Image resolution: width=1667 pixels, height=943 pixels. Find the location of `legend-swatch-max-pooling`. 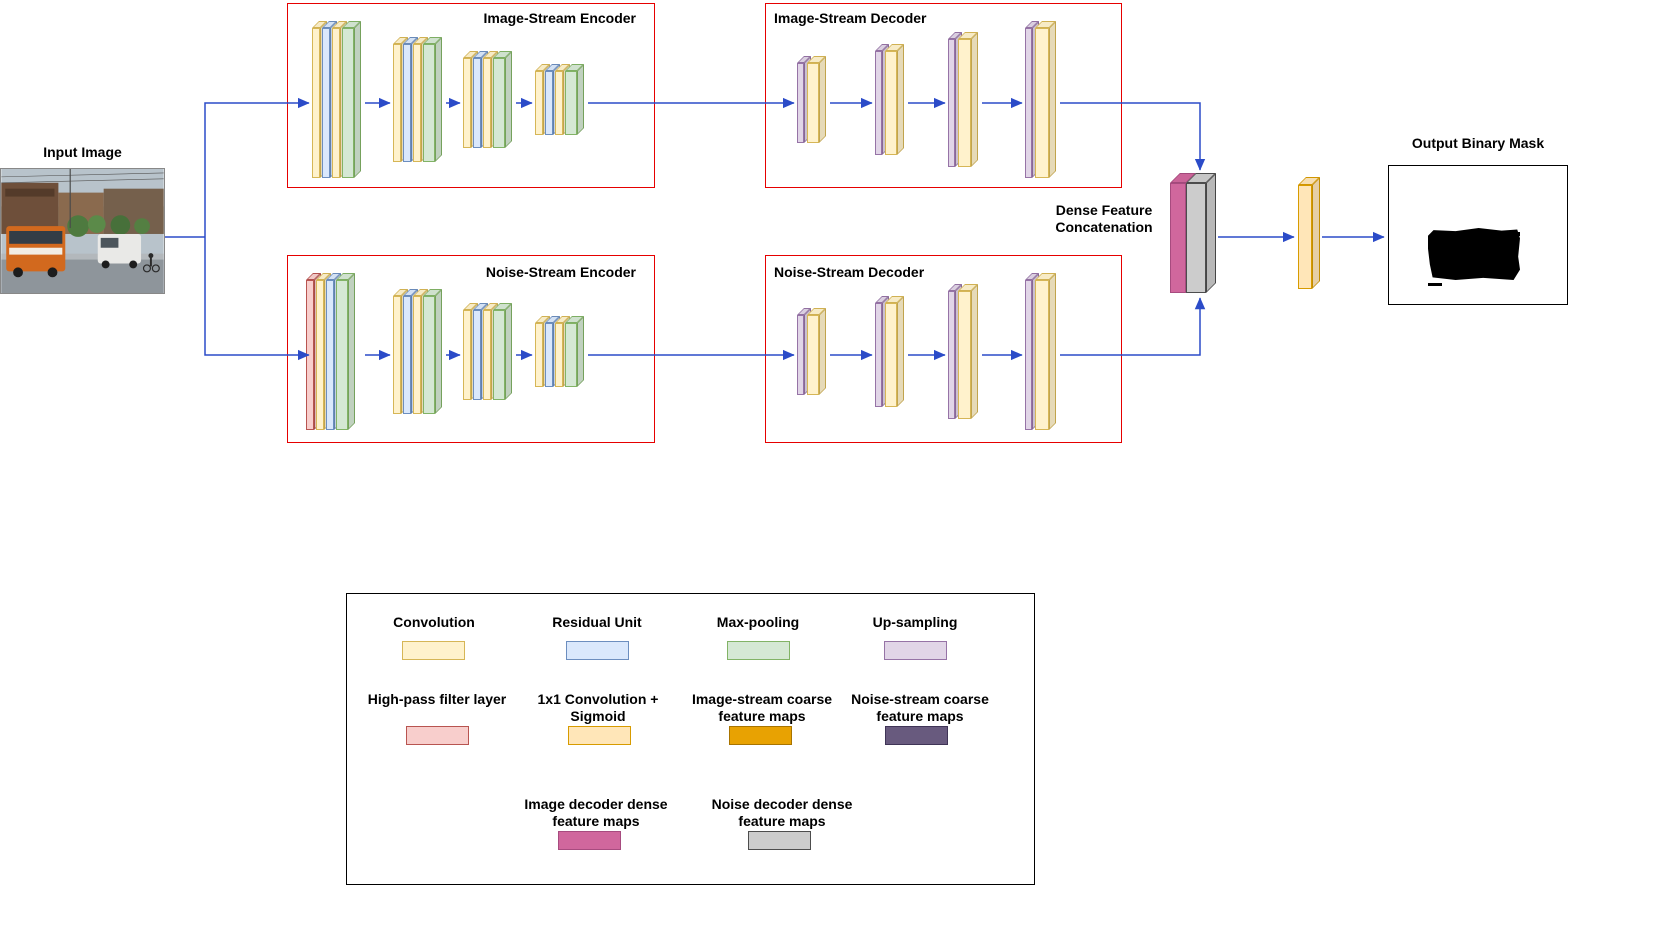

legend-swatch-max-pooling is located at coordinates (758, 650).